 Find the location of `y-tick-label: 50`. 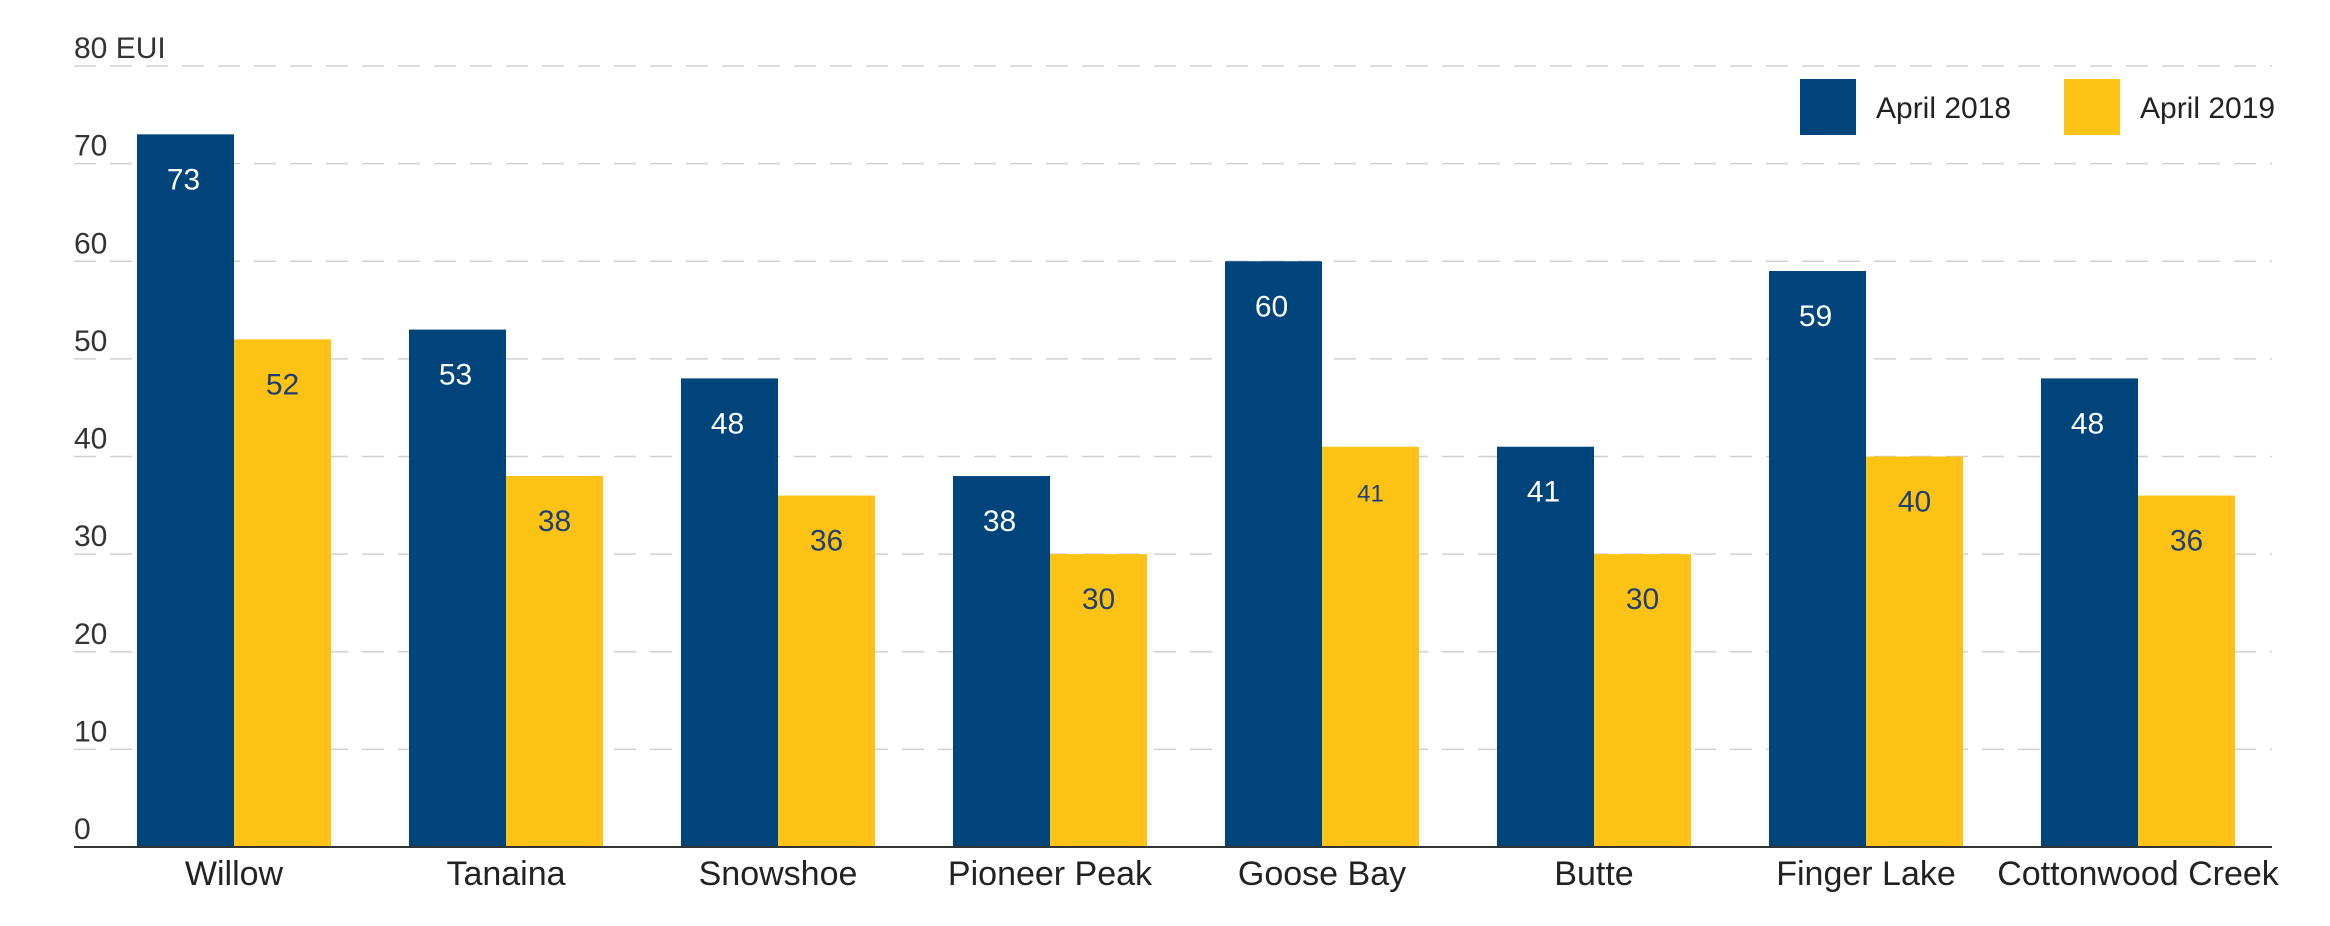

y-tick-label: 50 is located at coordinates (90, 341).